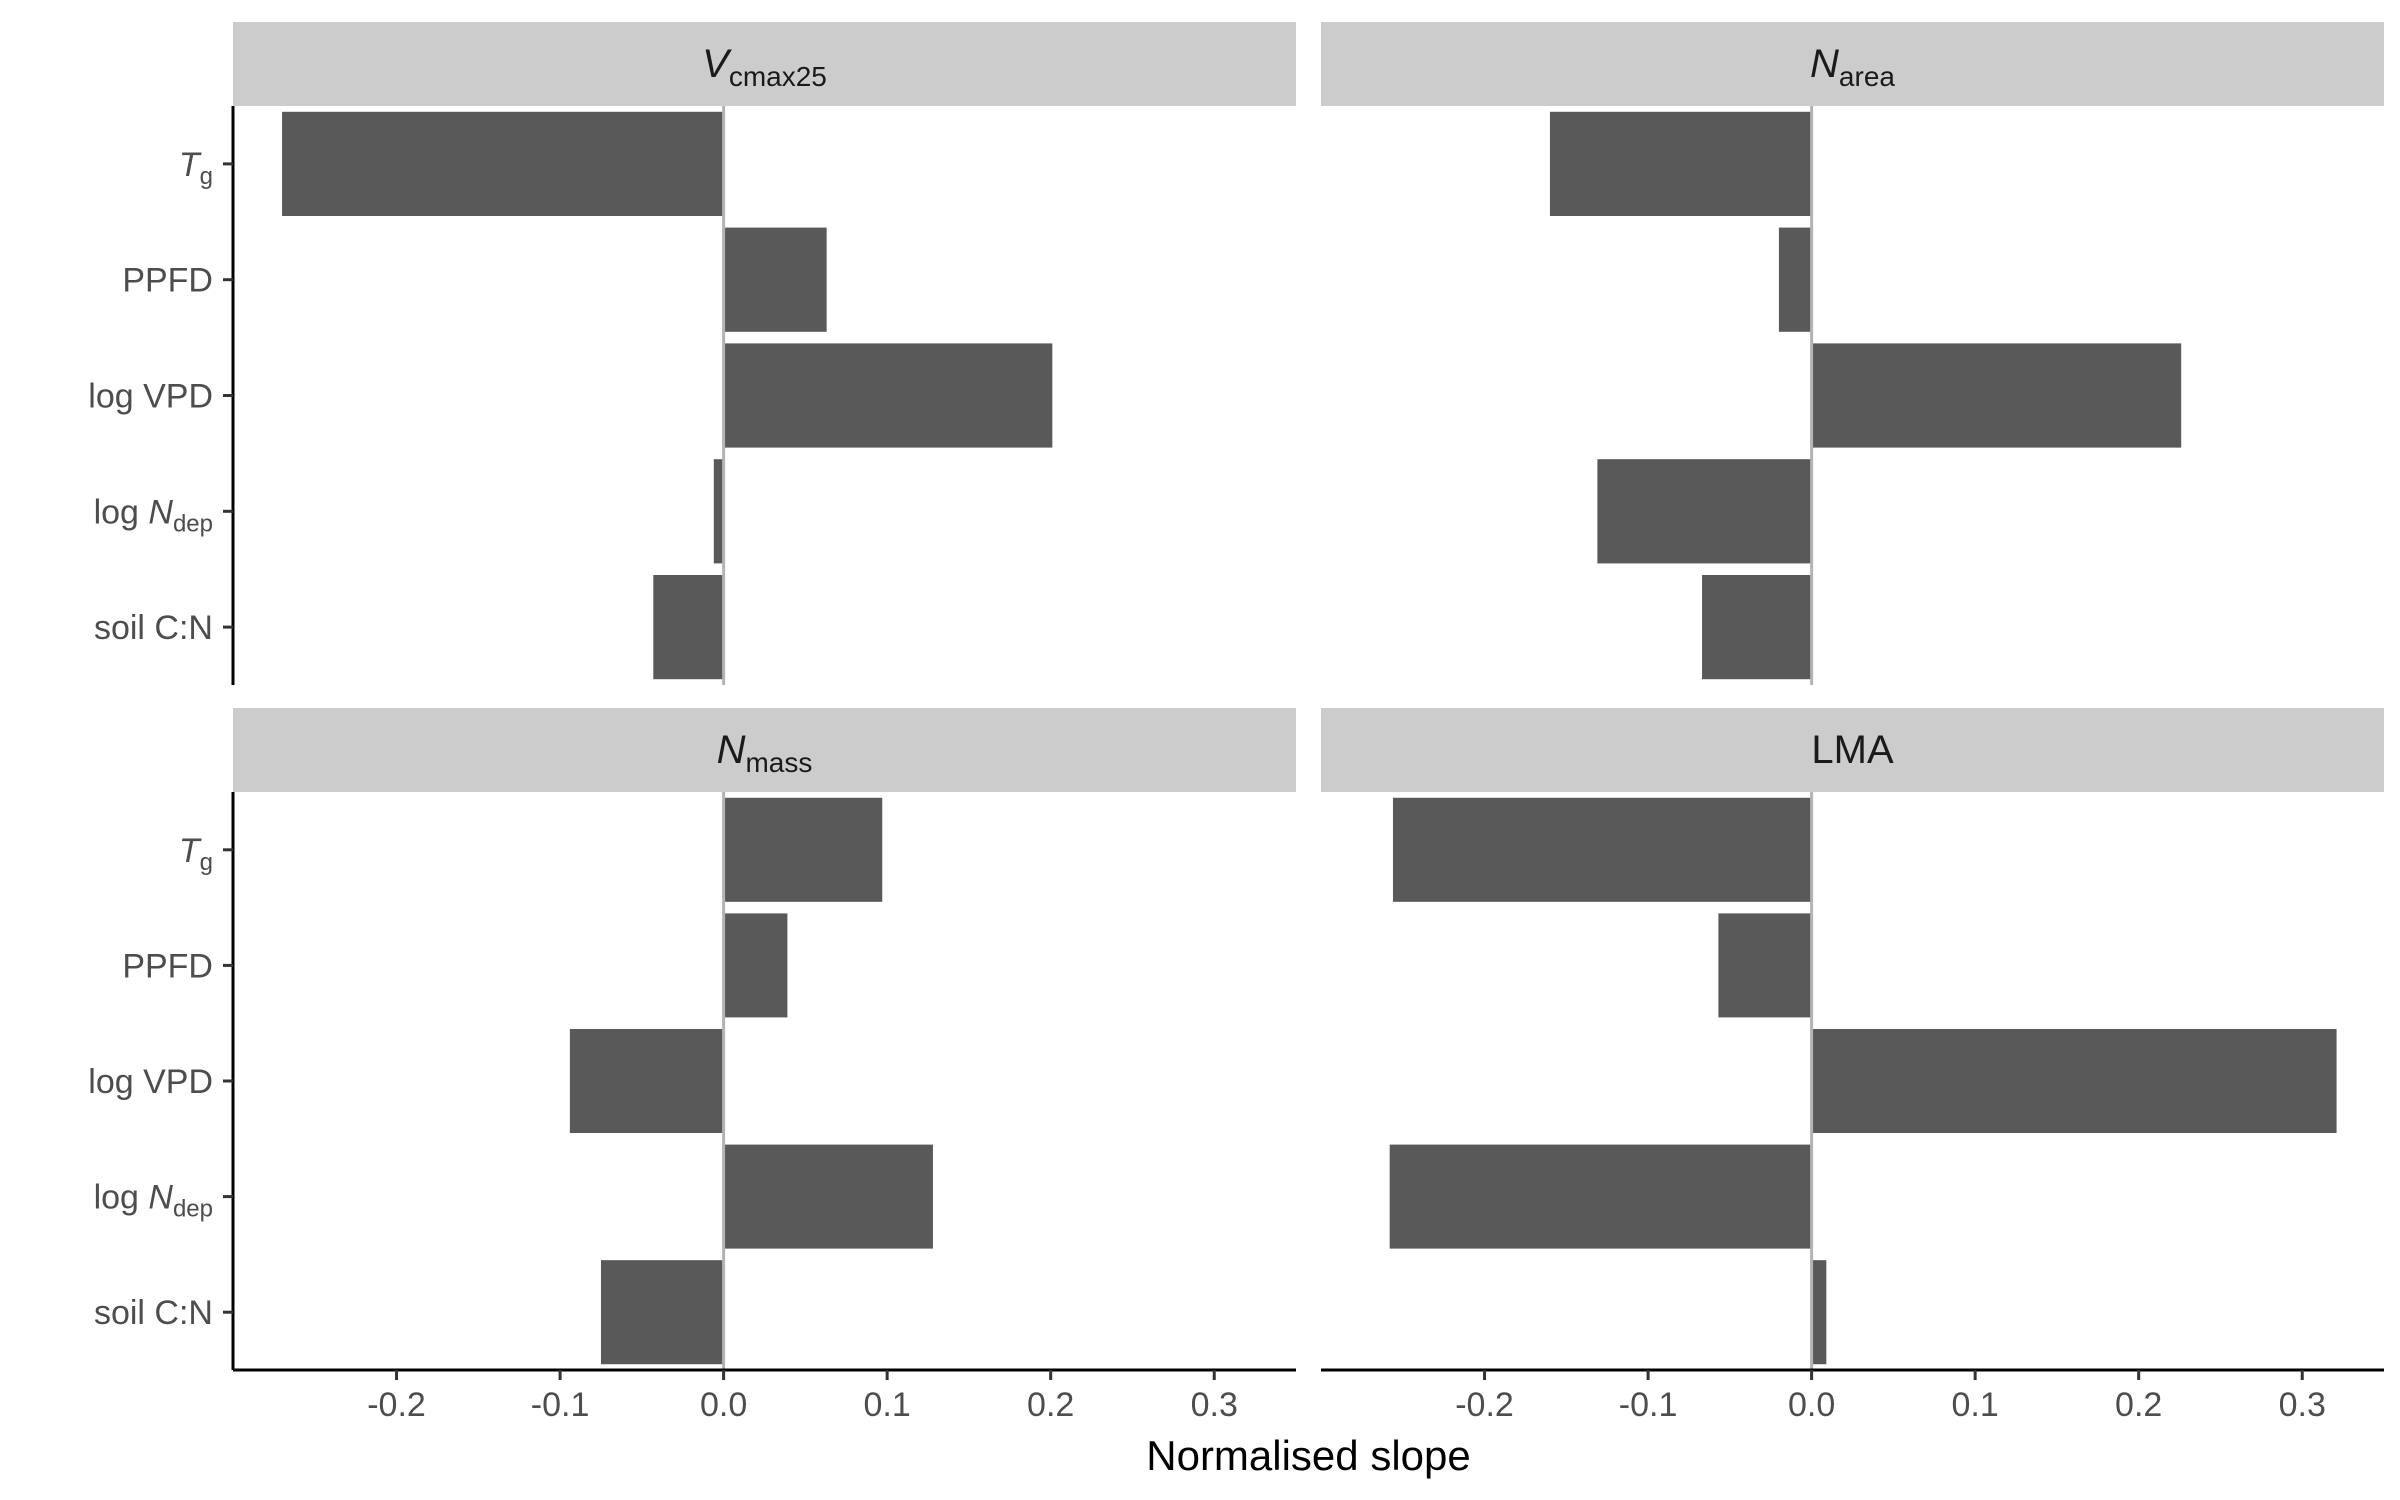 The height and width of the screenshot is (1500, 2400). I want to click on x-axis-title: Normalised slope, so click(1308, 1455).